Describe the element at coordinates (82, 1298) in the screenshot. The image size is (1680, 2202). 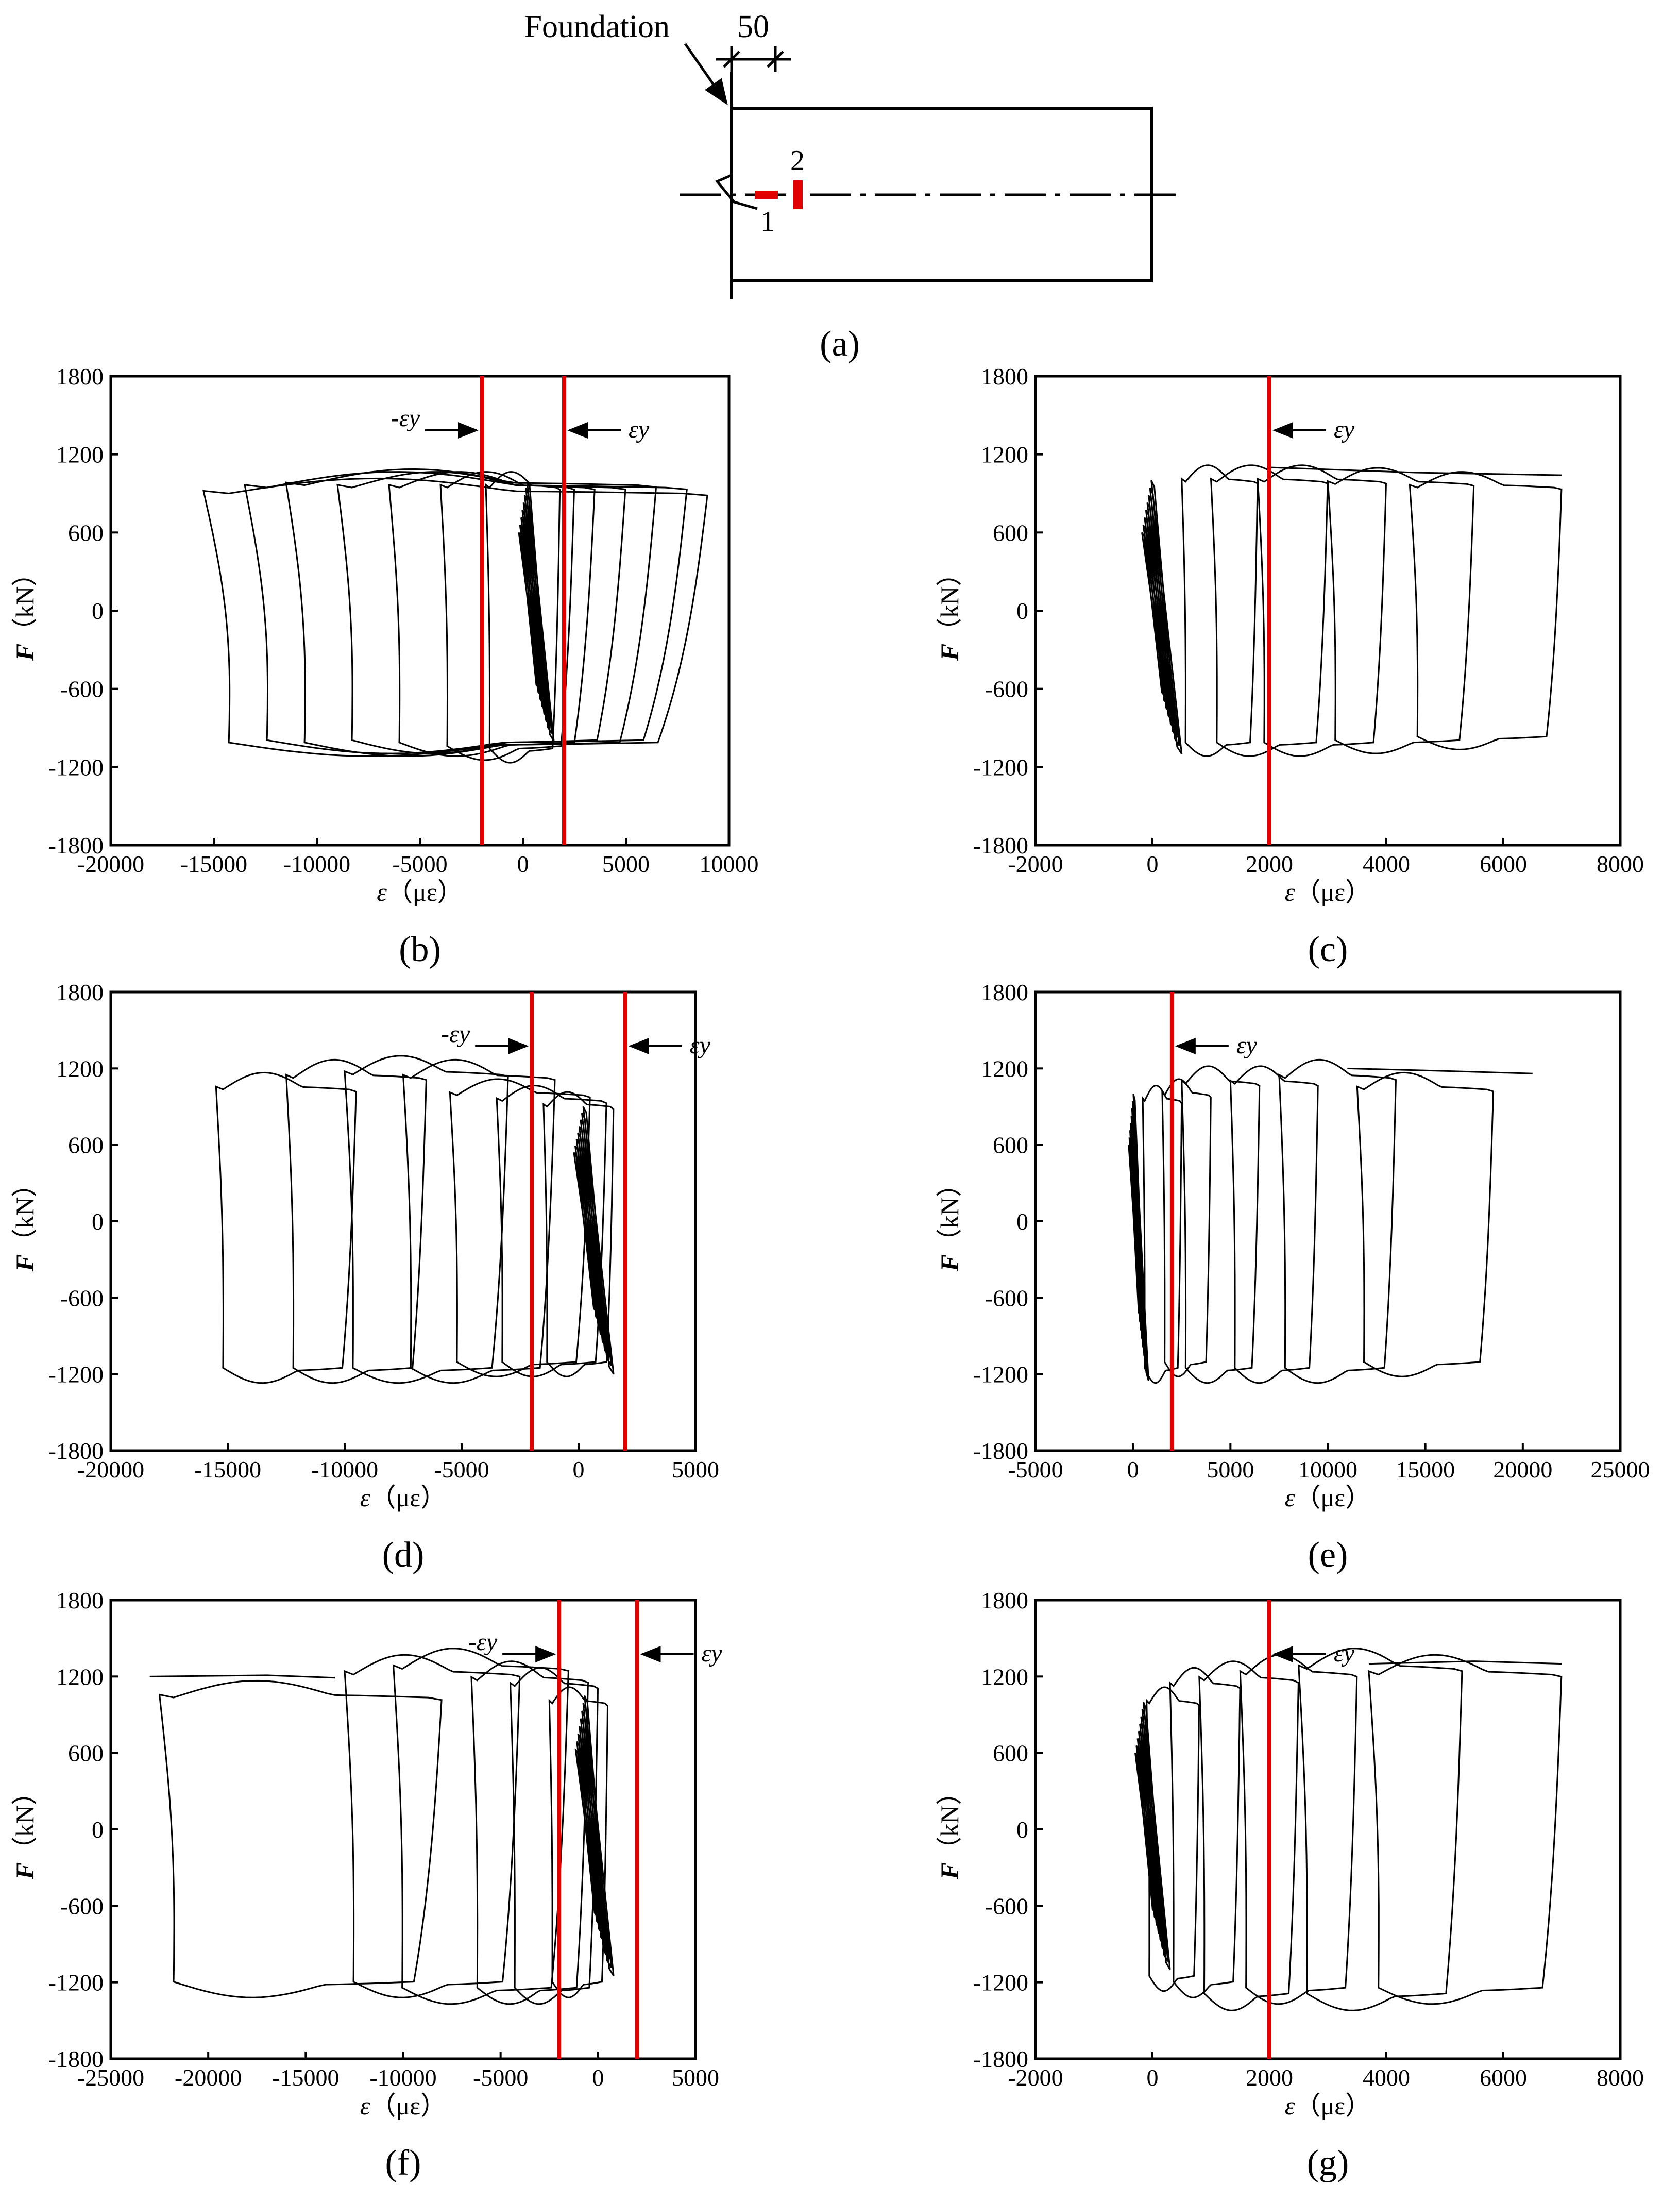
I see `y-tick-label-d-2: -600` at that location.